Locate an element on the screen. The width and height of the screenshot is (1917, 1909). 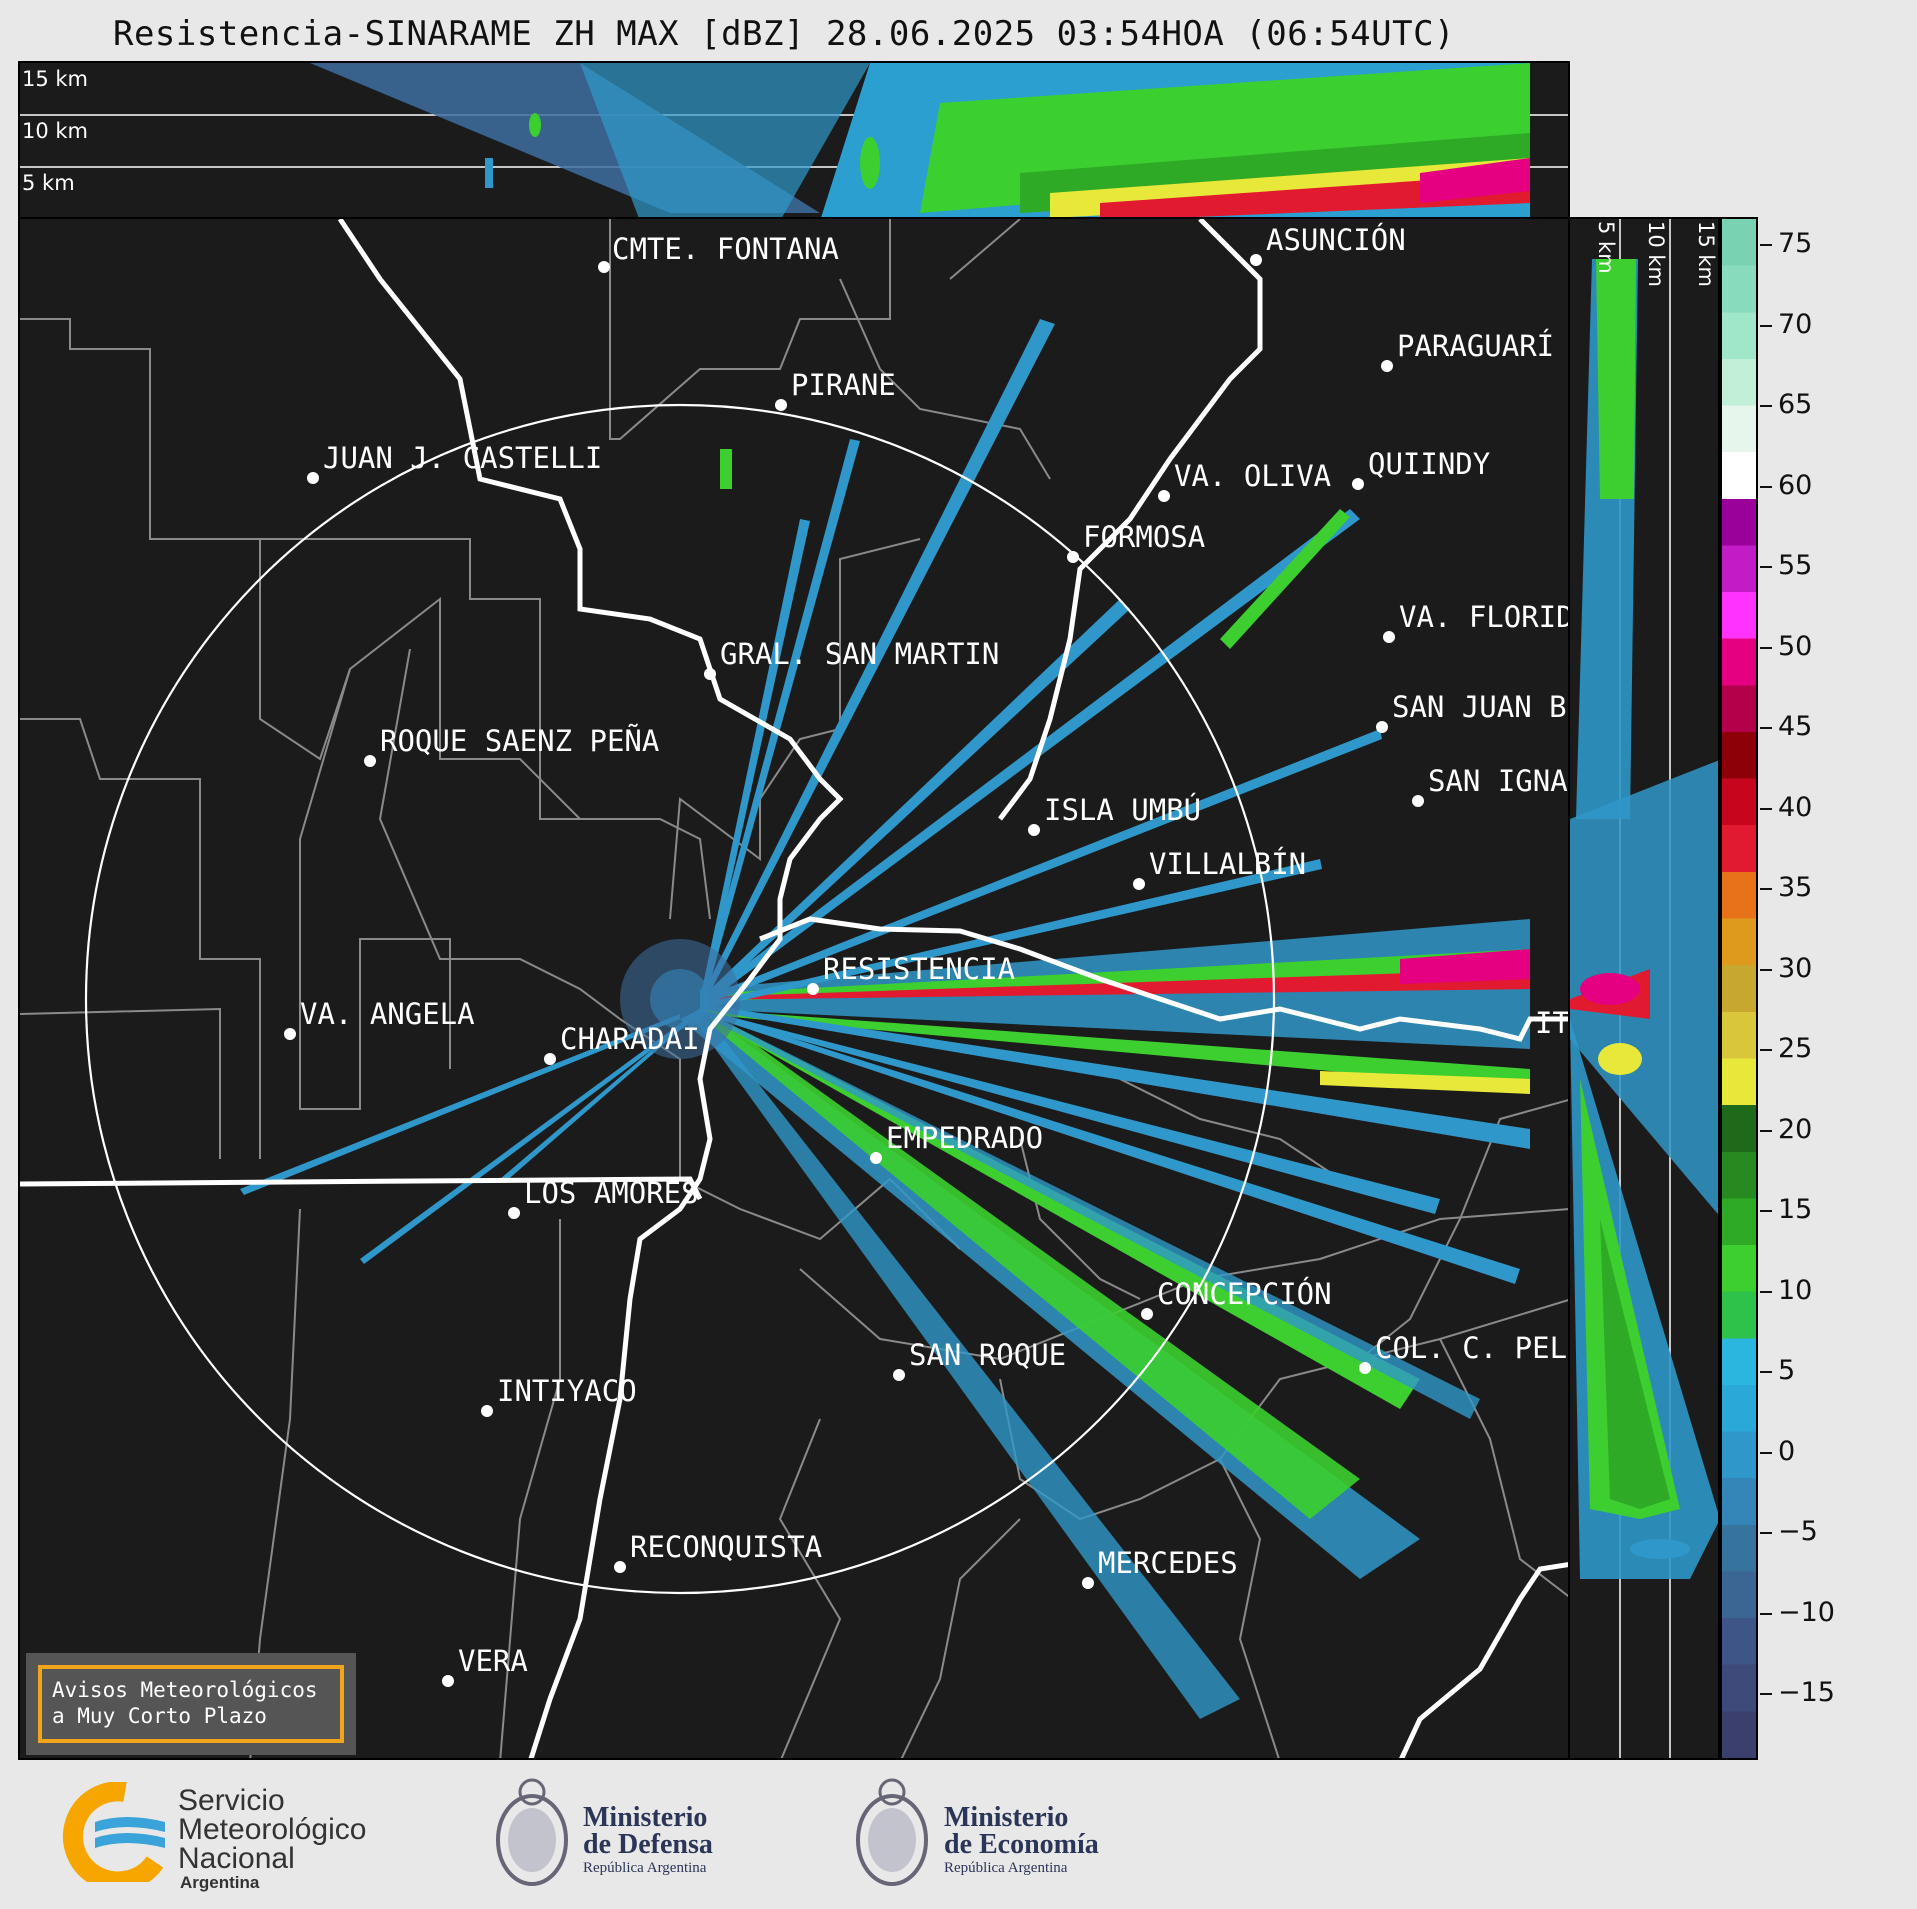
city-label: IT is located at coordinates (1552, 1023).